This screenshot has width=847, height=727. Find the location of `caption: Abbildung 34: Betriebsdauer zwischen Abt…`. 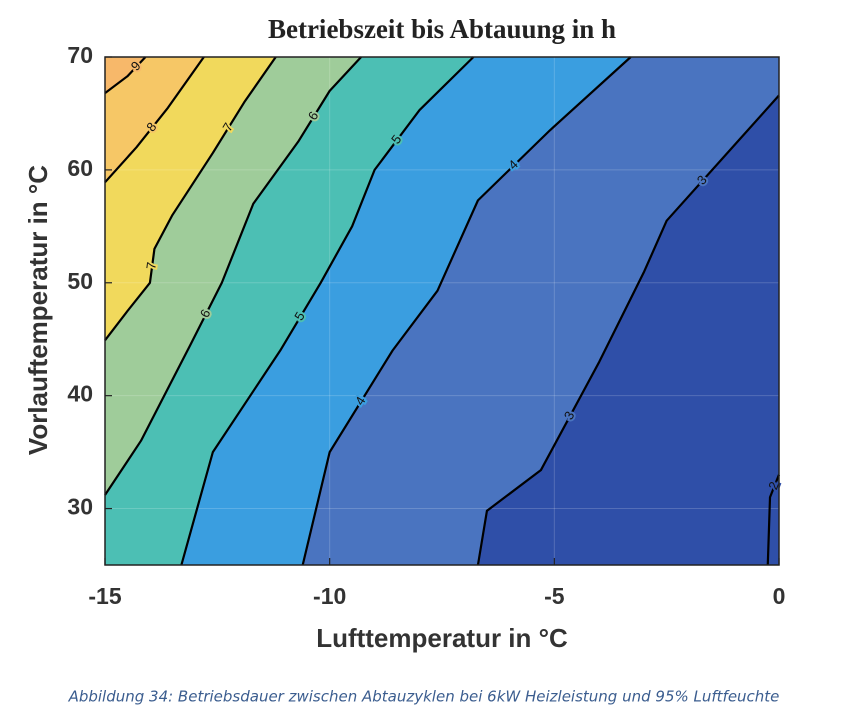

caption: Abbildung 34: Betriebsdauer zwischen Abt… is located at coordinates (424, 697).